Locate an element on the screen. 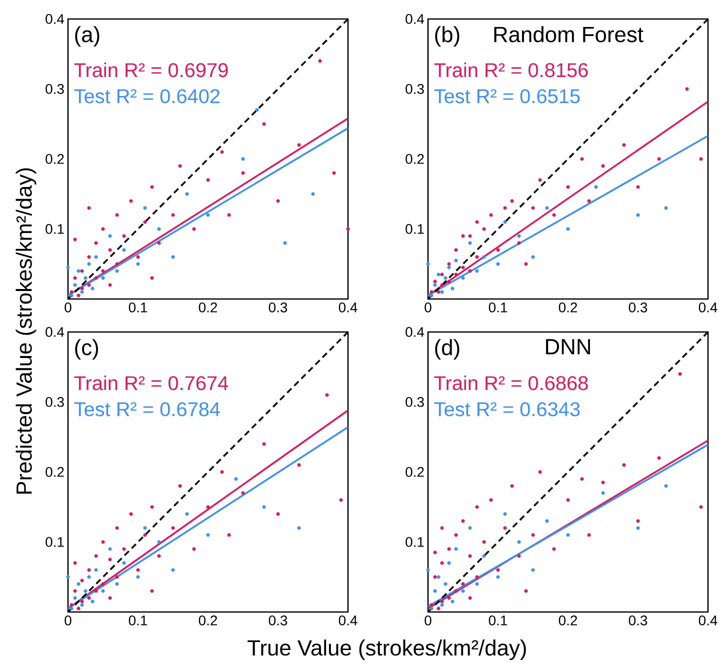 The width and height of the screenshot is (724, 664). text: Train R² = 0.6979 is located at coordinates (151, 70).